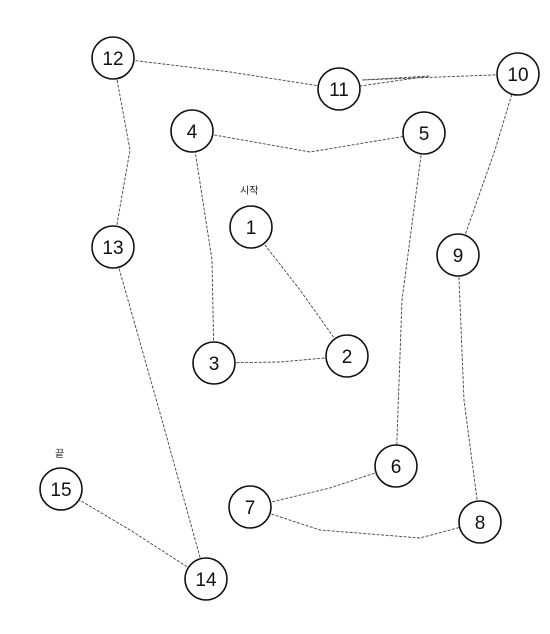  I want to click on node-number: 4, so click(192, 132).